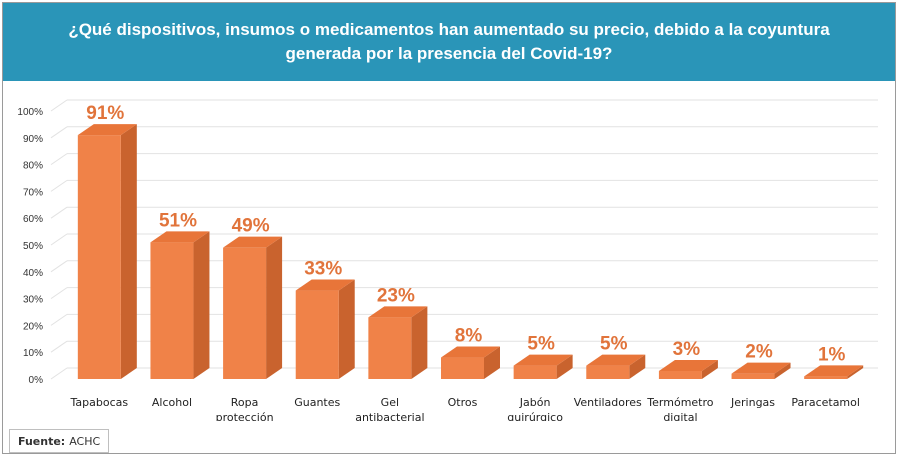  What do you see at coordinates (105, 113) in the screenshot?
I see `data-label: 91%` at bounding box center [105, 113].